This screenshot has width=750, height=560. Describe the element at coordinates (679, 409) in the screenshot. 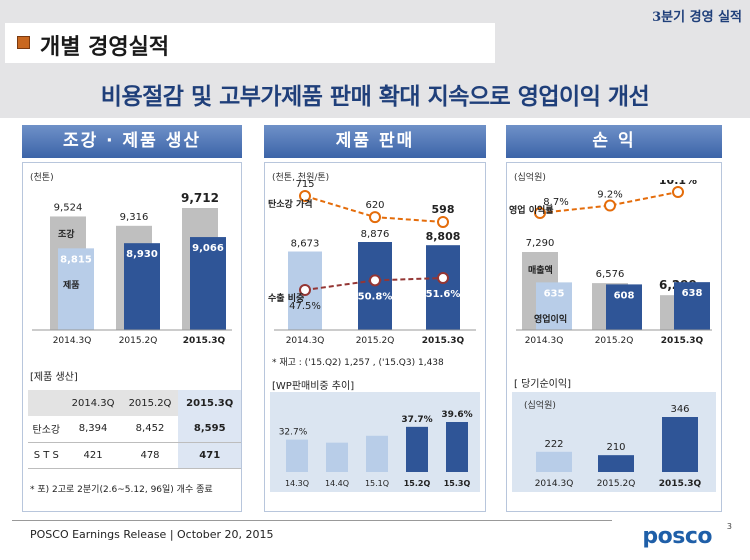

I see `net-income-value-label: 346` at that location.